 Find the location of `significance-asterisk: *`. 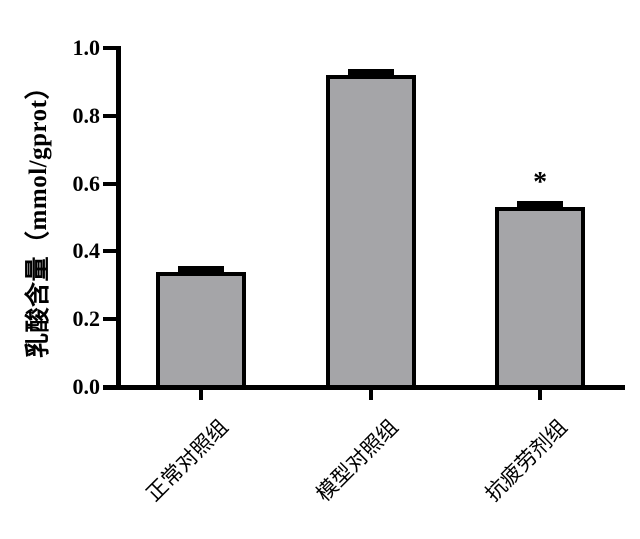

significance-asterisk: * is located at coordinates (540, 182).